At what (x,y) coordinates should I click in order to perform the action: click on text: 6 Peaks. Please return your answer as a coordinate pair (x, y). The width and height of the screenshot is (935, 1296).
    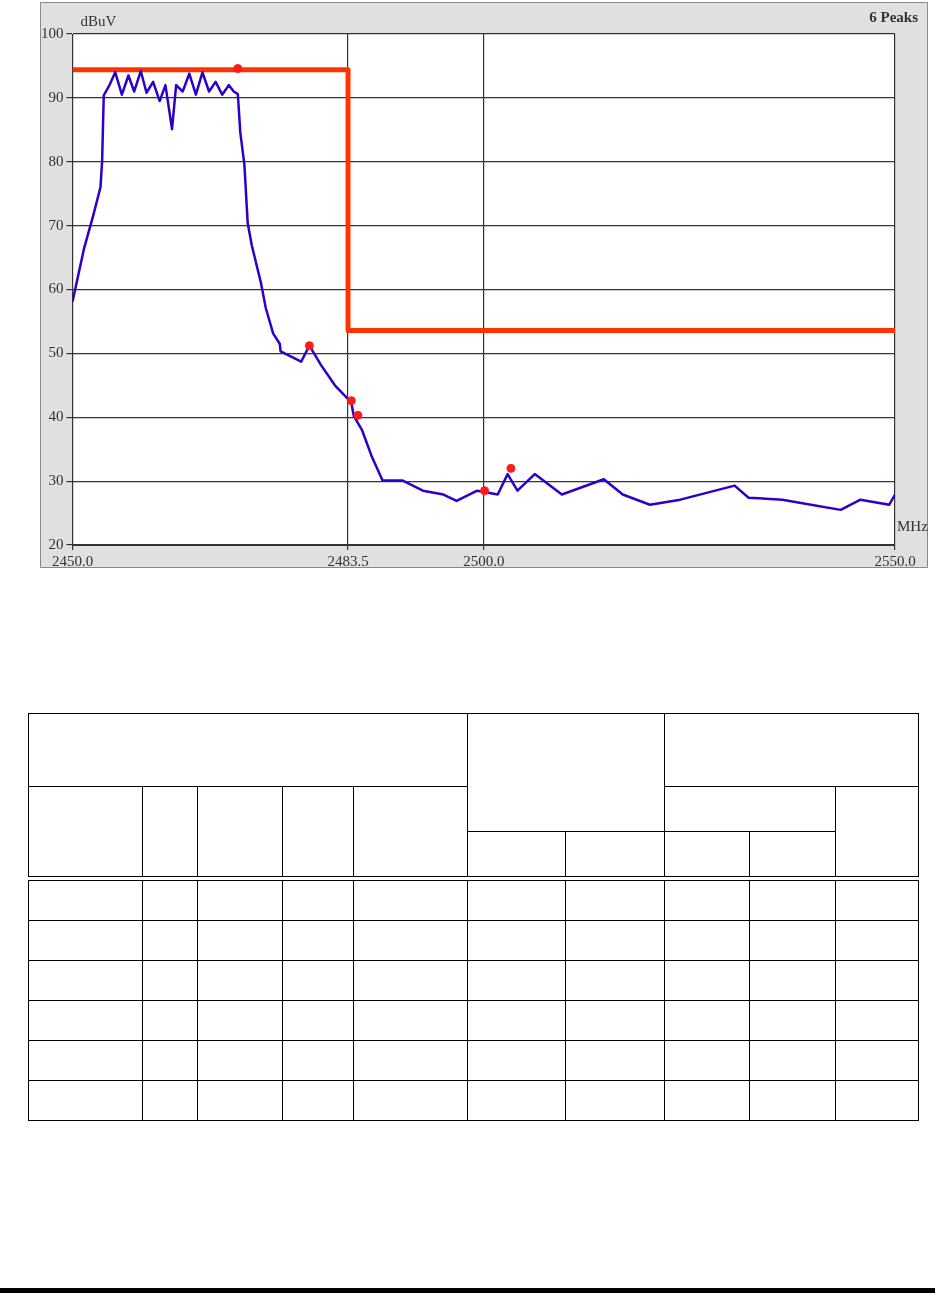
    Looking at the image, I should click on (894, 17).